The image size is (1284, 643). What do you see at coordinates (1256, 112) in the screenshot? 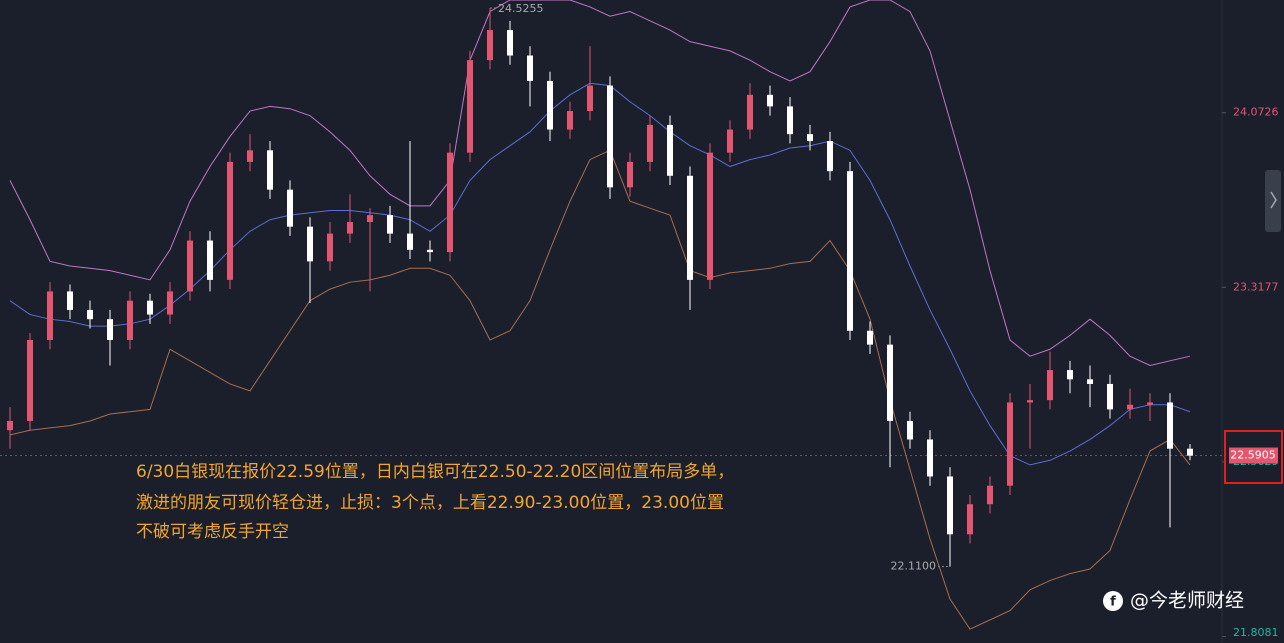
I see `y-tick-label: 24.0726` at bounding box center [1256, 112].